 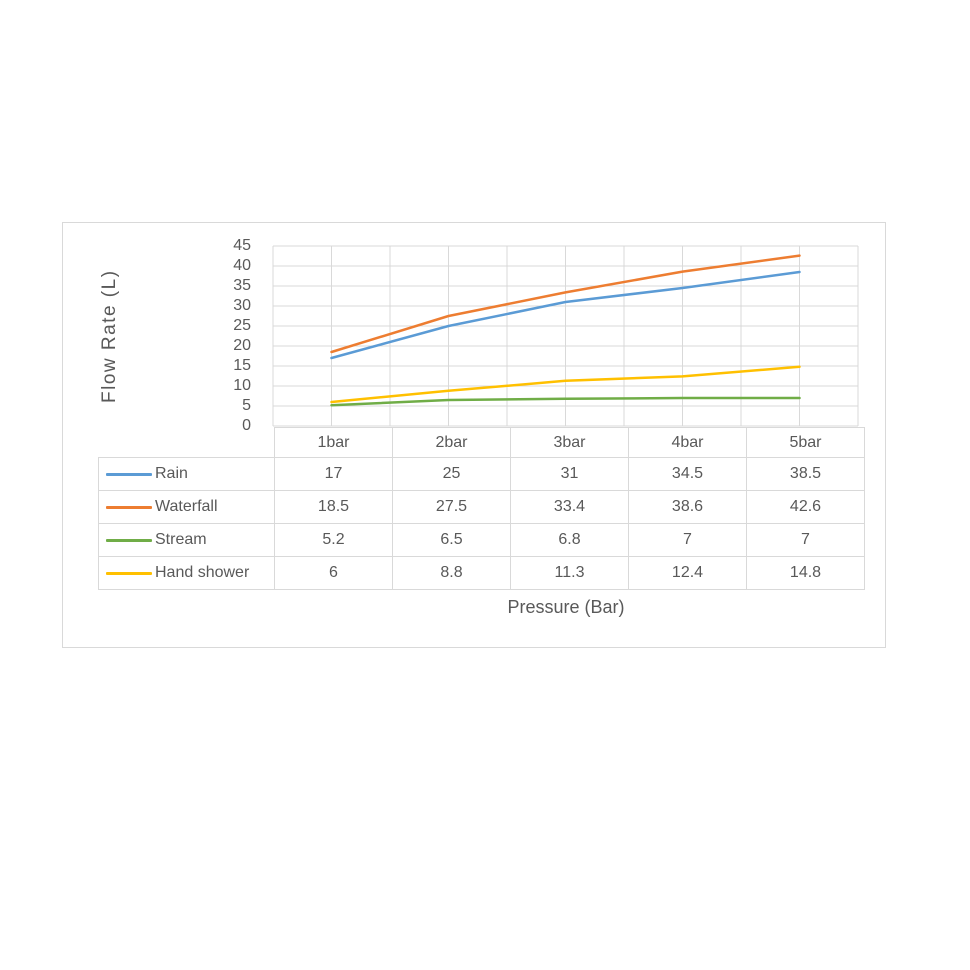 What do you see at coordinates (565, 401) in the screenshot?
I see `stream-series-line` at bounding box center [565, 401].